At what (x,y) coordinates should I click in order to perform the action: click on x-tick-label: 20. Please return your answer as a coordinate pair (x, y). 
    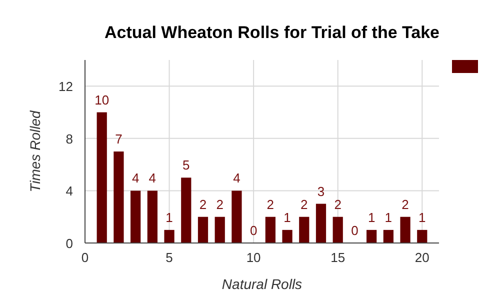
    Looking at the image, I should click on (422, 257).